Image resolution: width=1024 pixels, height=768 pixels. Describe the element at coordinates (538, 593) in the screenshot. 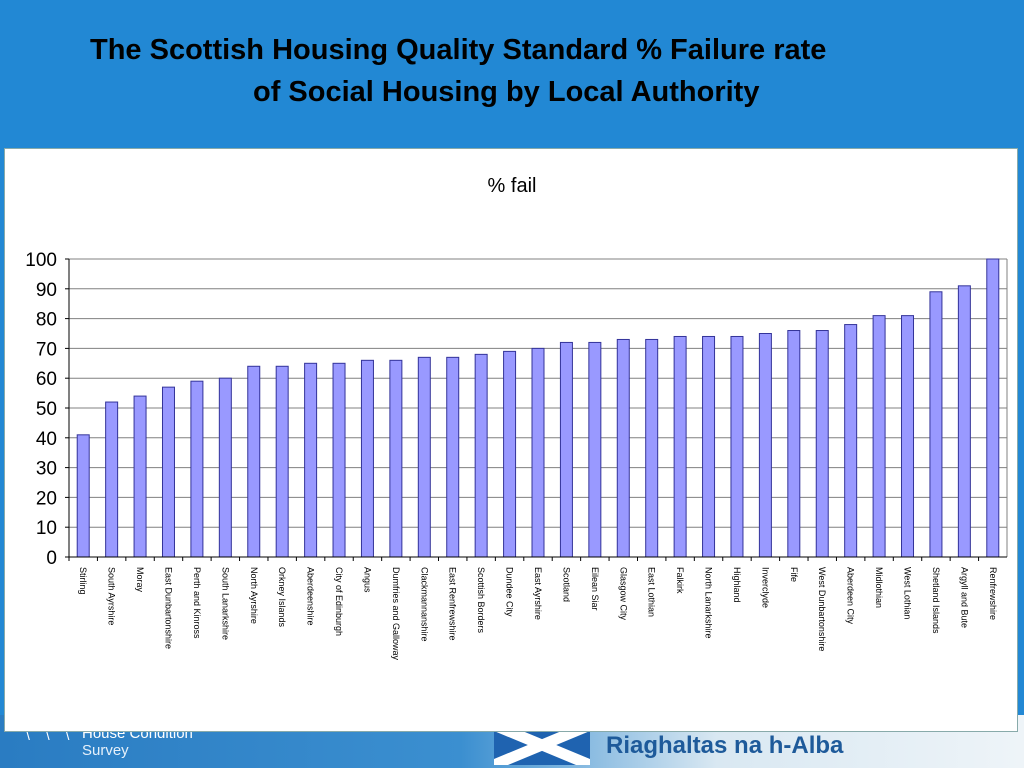

I see `x-tick-label: East Ayrshire` at that location.